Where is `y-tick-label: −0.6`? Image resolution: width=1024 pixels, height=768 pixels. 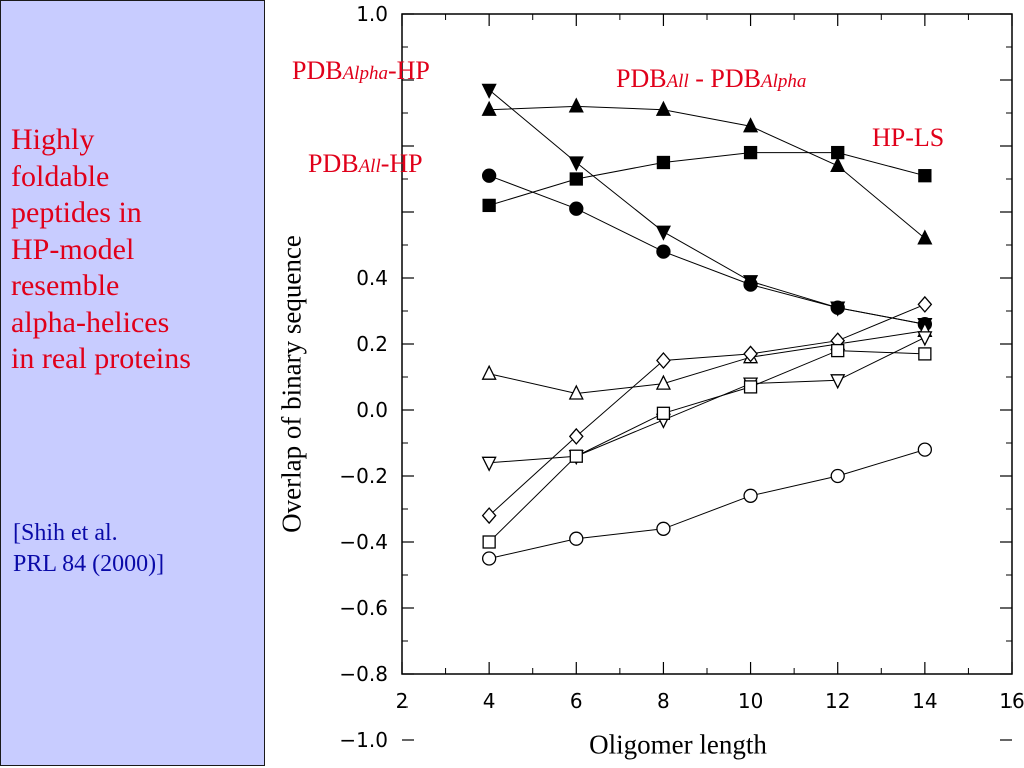
y-tick-label: −0.6 is located at coordinates (363, 608).